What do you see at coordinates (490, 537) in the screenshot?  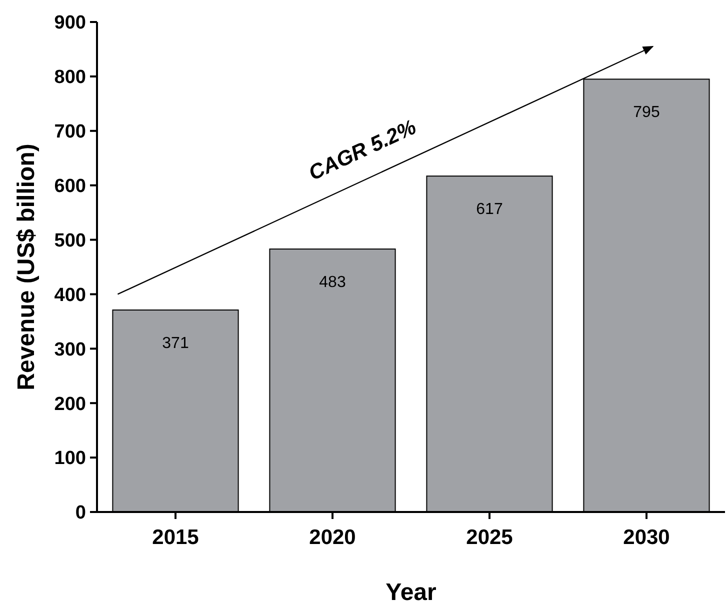 I see `x-tick-label: 2025` at bounding box center [490, 537].